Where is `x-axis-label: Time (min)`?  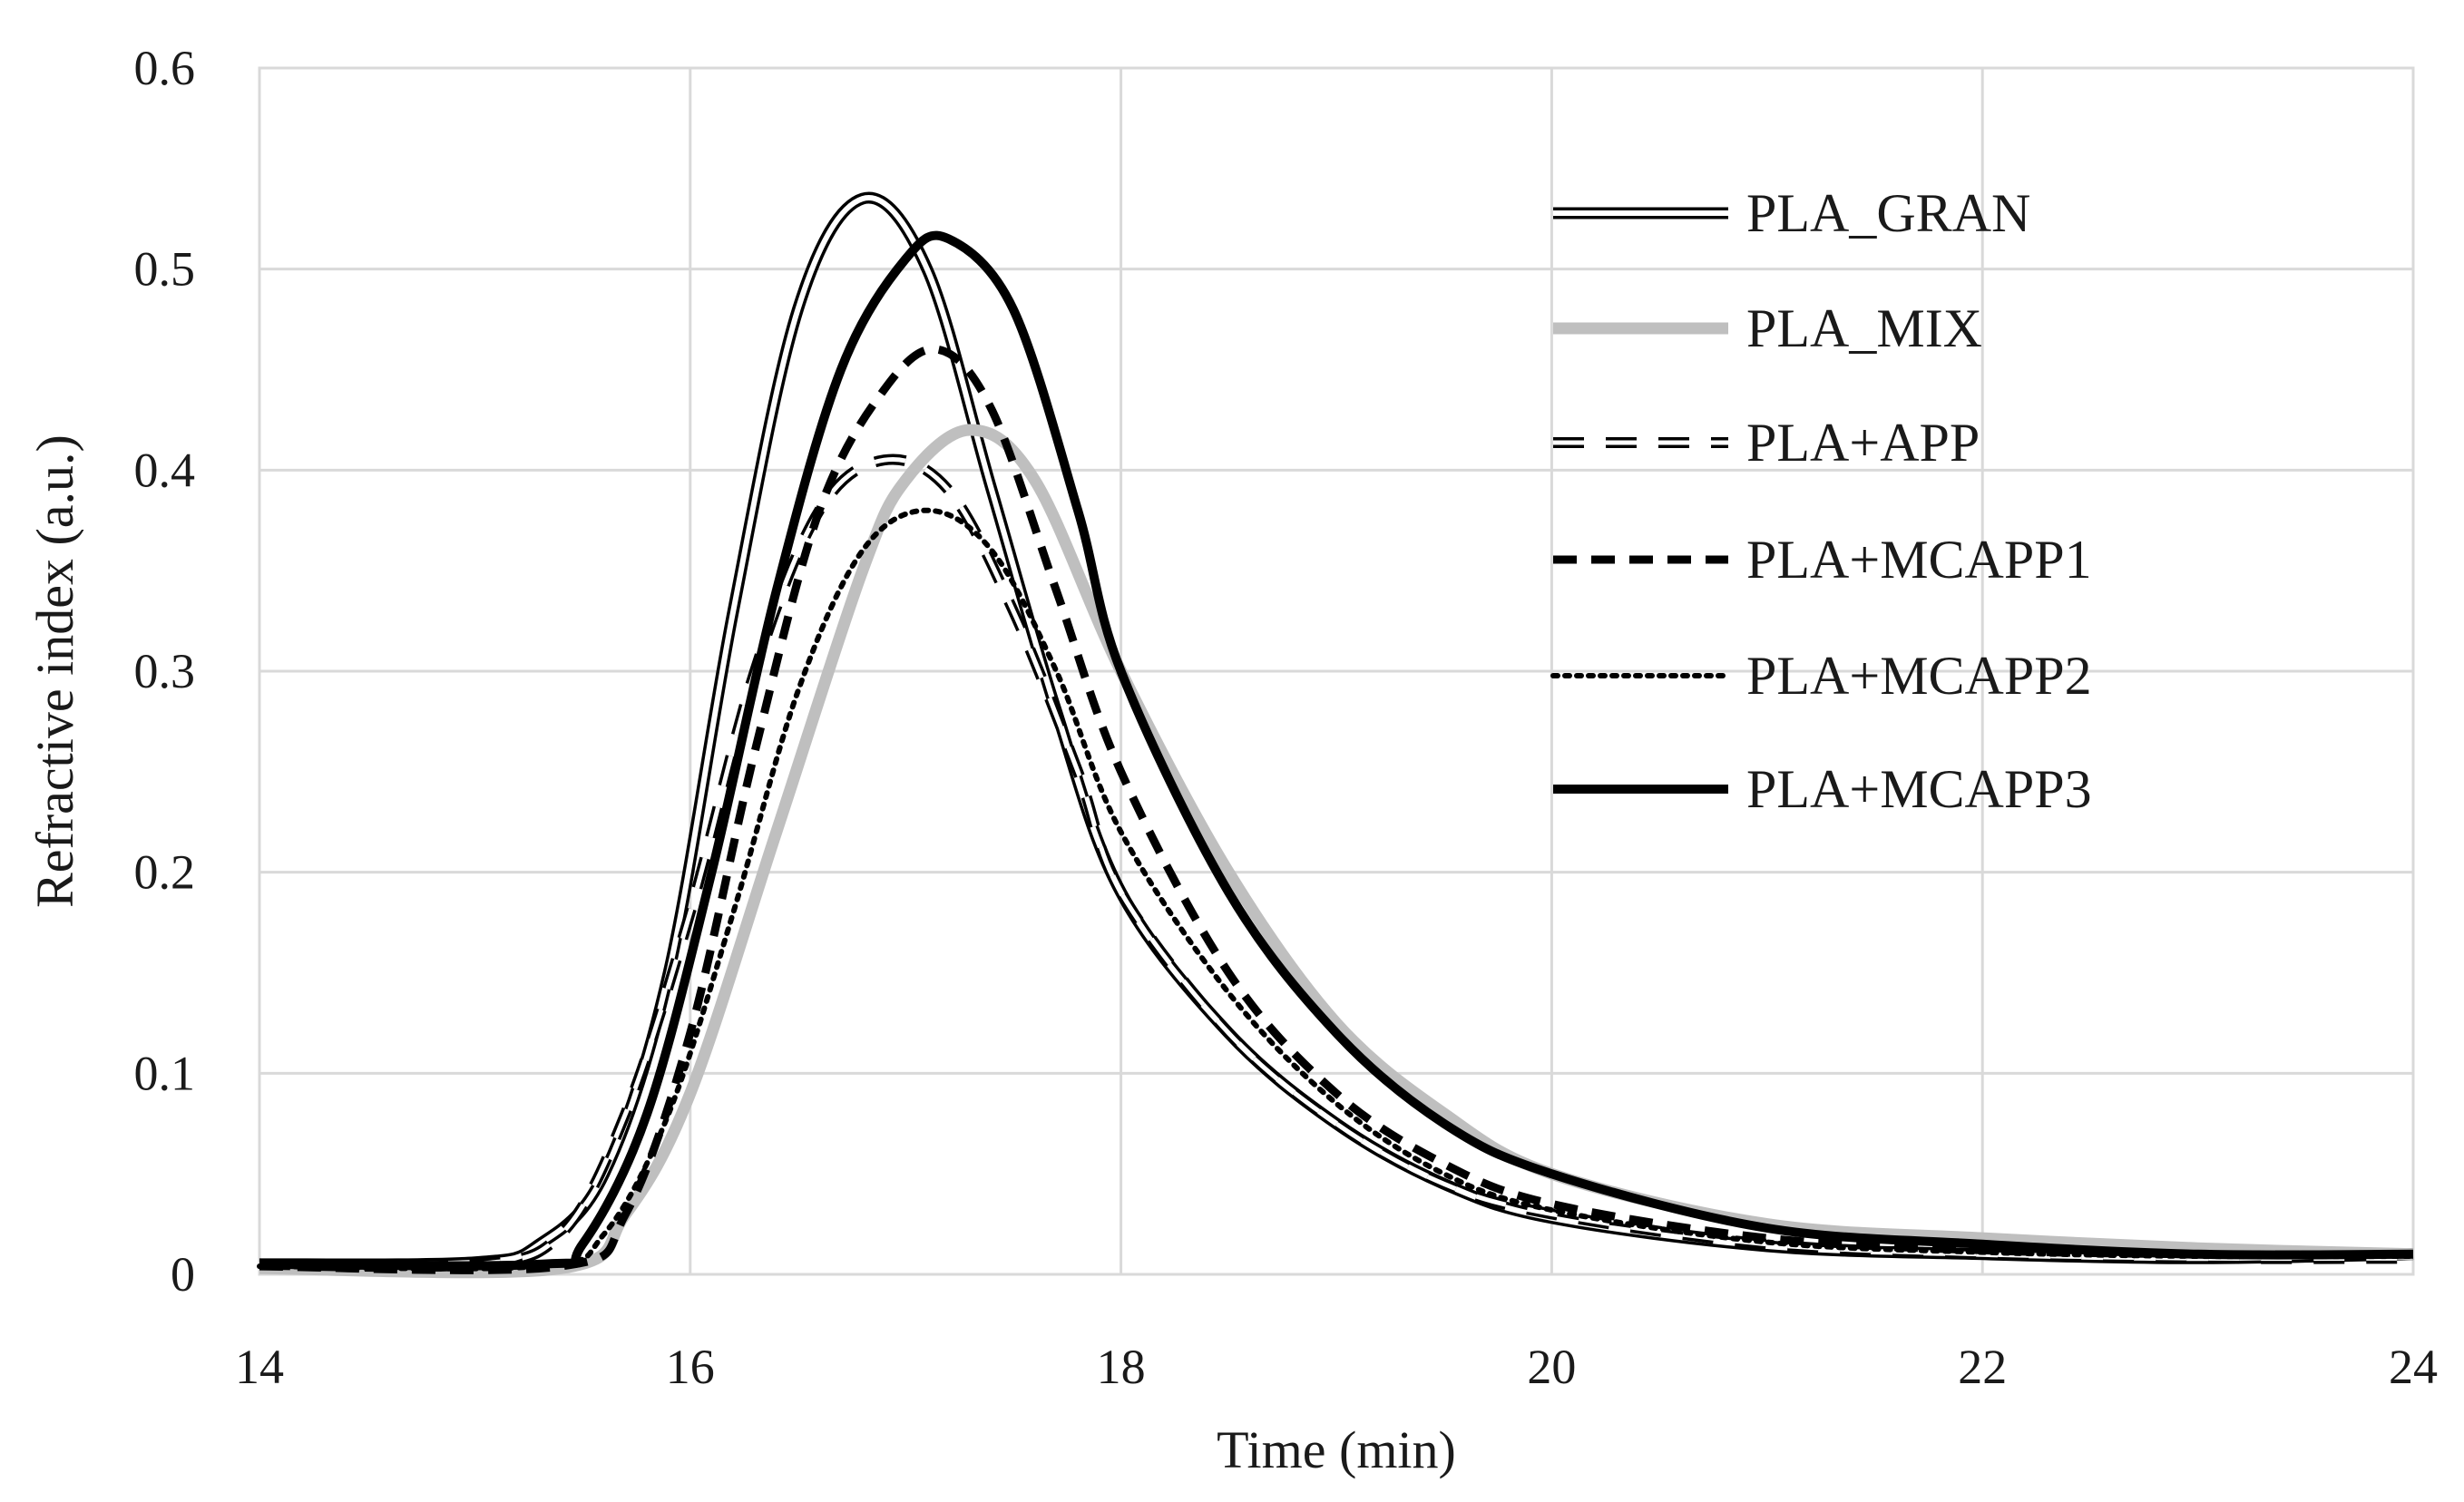
x-axis-label: Time (min) is located at coordinates (1336, 1449).